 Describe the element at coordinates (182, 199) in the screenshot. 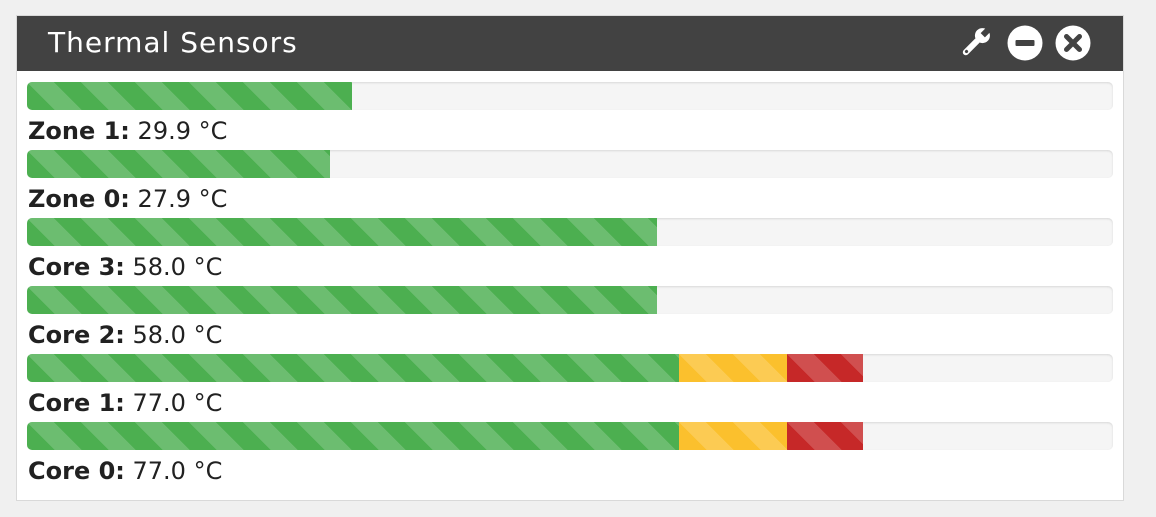

I see `sensor-value: 27.9 °C` at that location.